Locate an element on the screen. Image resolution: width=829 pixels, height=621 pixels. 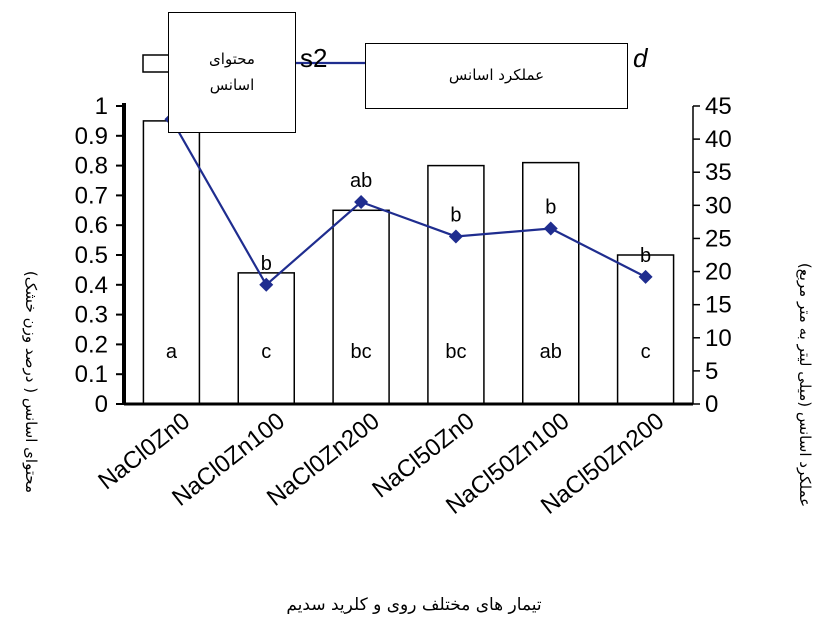
y-axis-right-title: عملکرد اسانس (میلی لیتر به متر مربع) is located at coordinates (805, 385).